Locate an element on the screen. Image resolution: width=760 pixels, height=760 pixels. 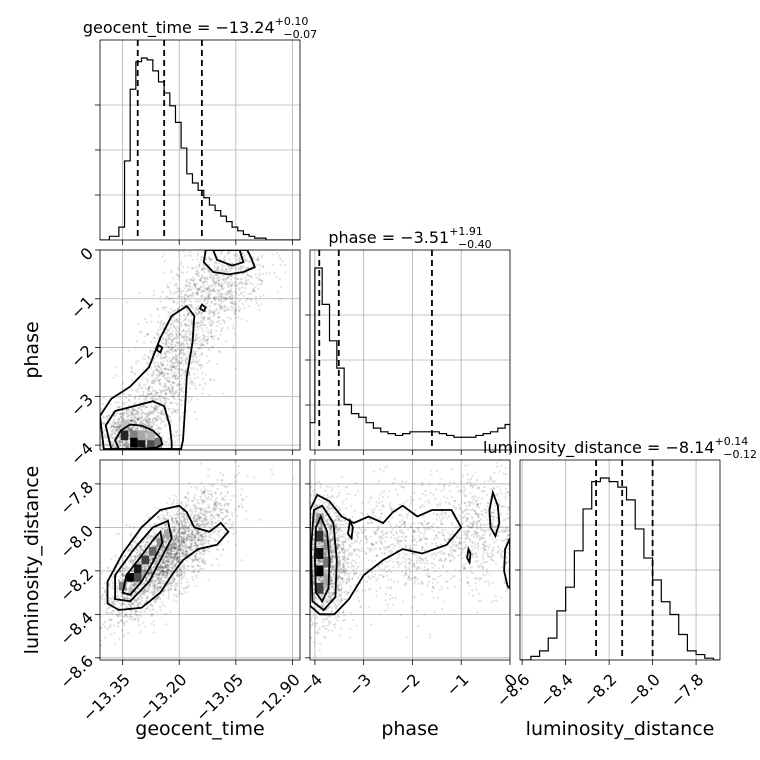
panel-frame is located at coordinates (200, 140).